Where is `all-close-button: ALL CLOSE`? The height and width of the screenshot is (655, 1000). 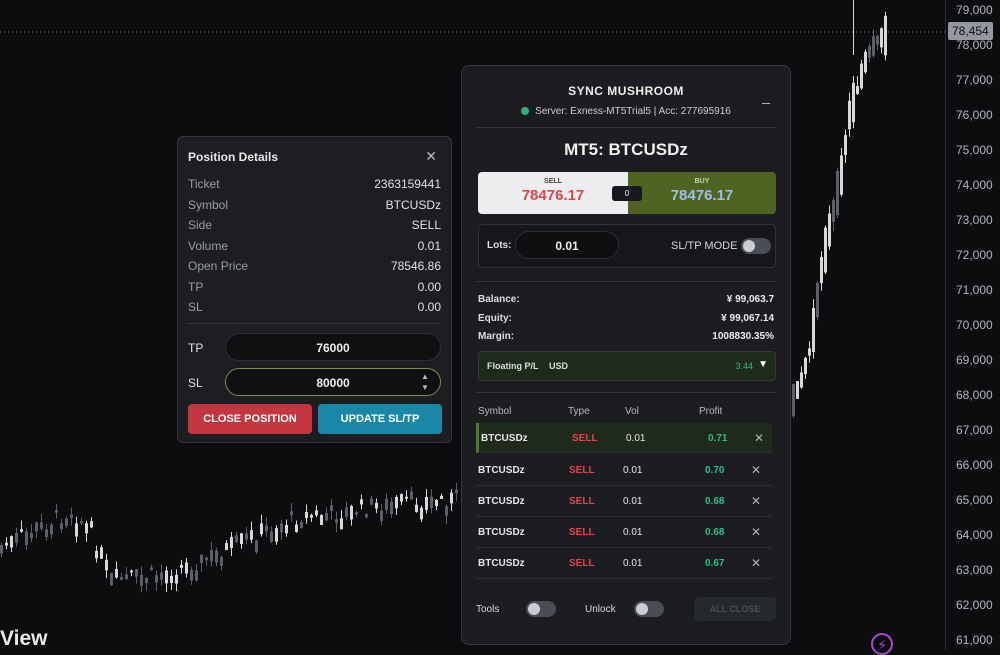 all-close-button: ALL CLOSE is located at coordinates (735, 609).